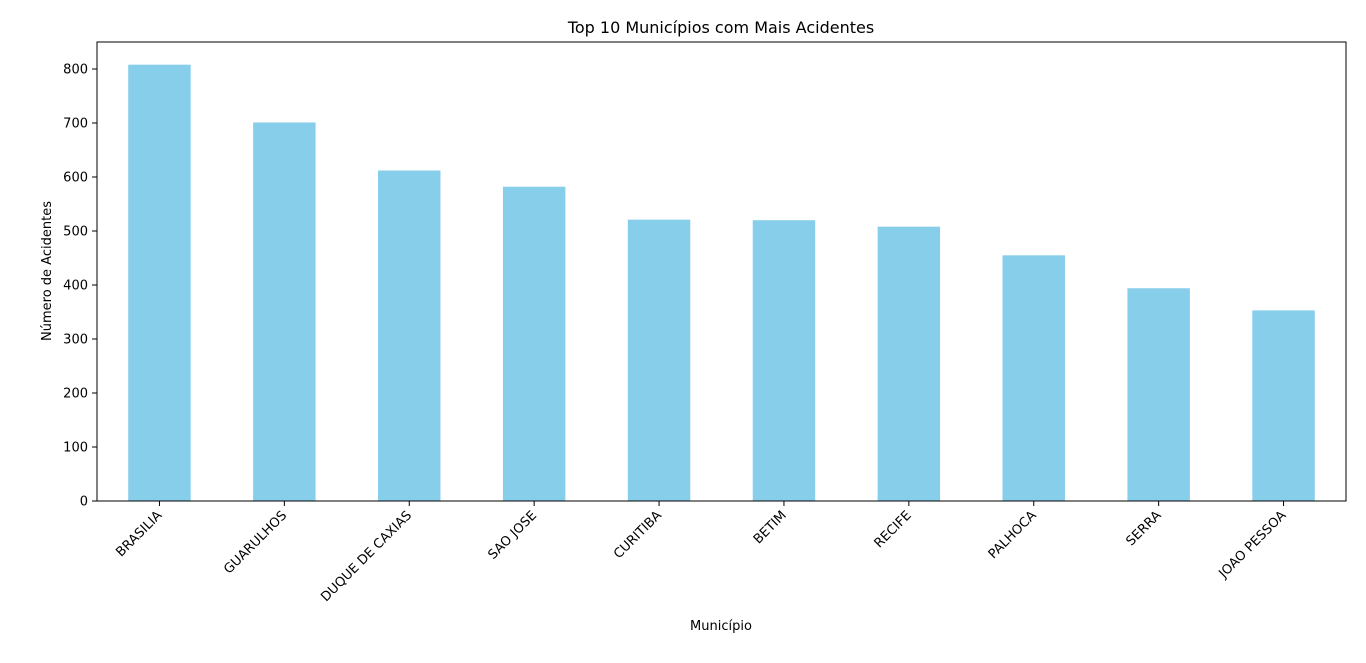 The width and height of the screenshot is (1366, 663). I want to click on bar-guarulhos, so click(284, 312).